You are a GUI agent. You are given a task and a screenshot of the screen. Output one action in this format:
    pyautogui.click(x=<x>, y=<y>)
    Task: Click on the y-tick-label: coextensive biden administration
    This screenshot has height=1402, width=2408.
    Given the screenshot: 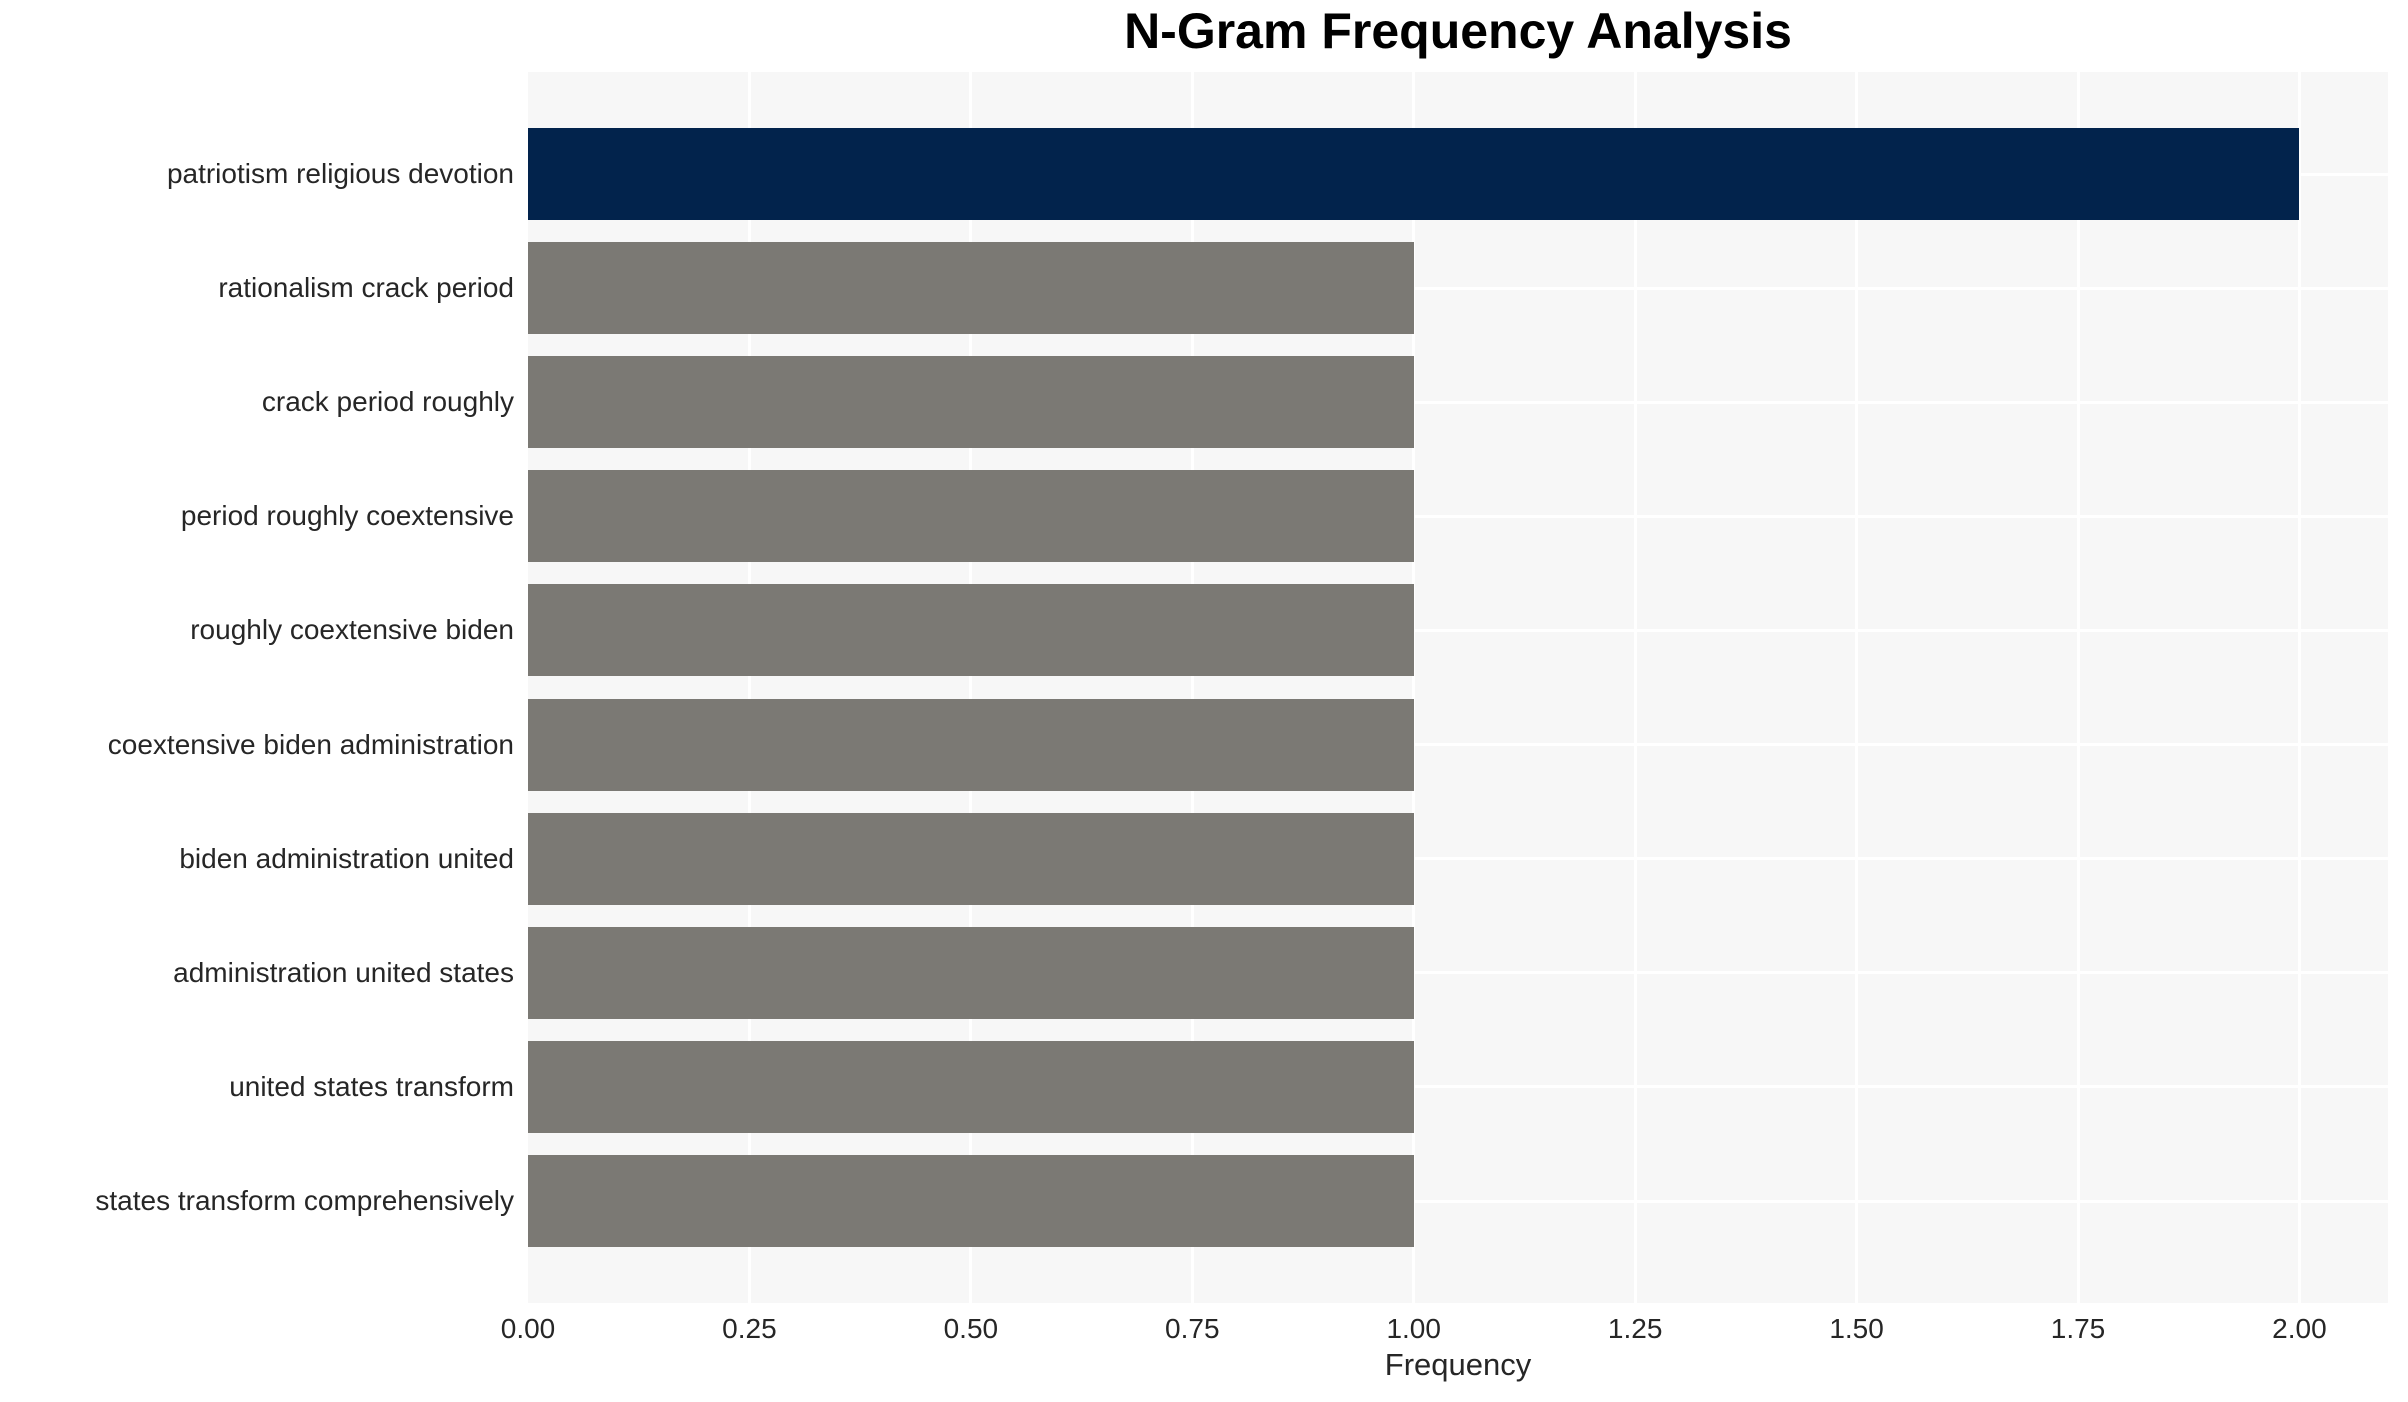 What is the action you would take?
    pyautogui.click(x=310, y=744)
    